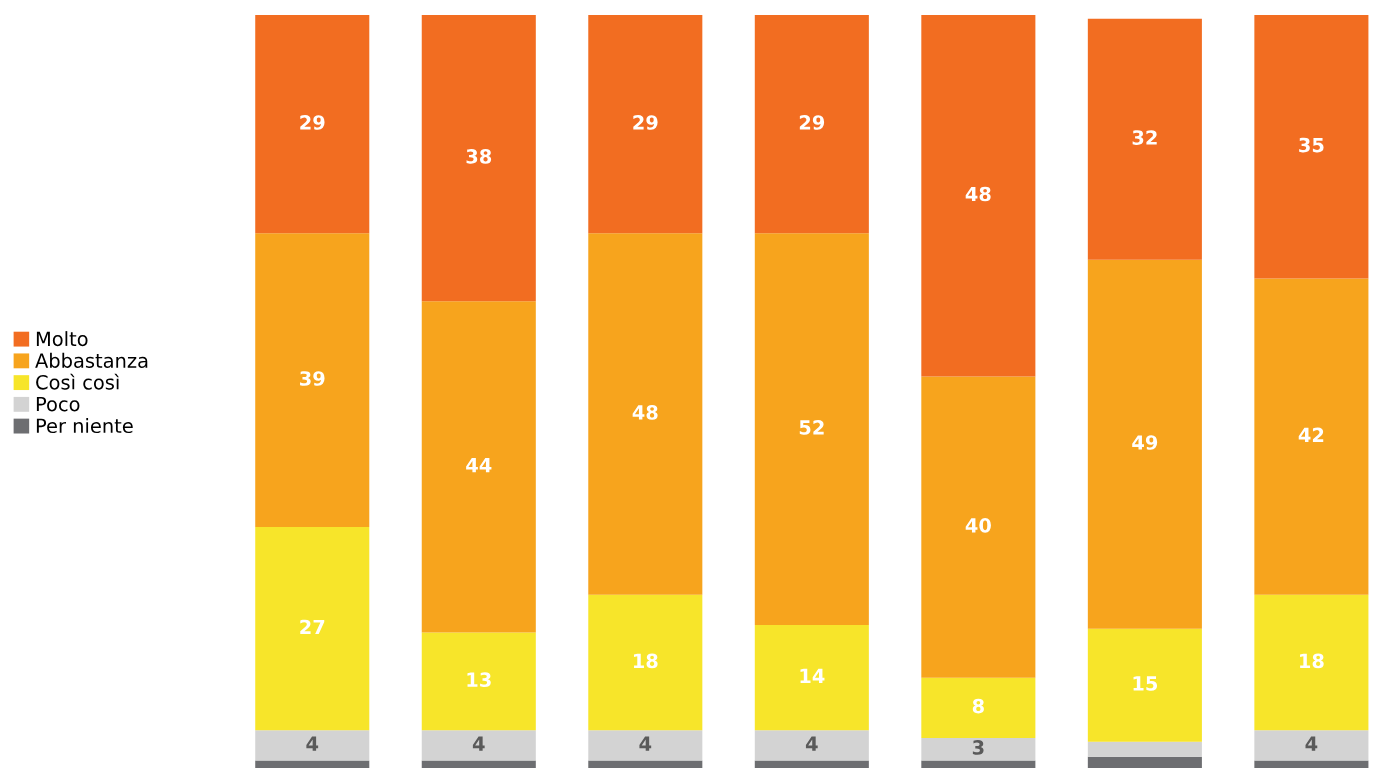  Describe the element at coordinates (84, 426) in the screenshot. I see `legend-label: Per niente` at that location.